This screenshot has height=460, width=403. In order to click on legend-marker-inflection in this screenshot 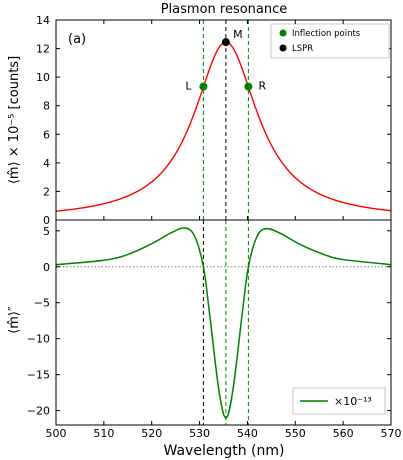, I will do `click(283, 33)`.